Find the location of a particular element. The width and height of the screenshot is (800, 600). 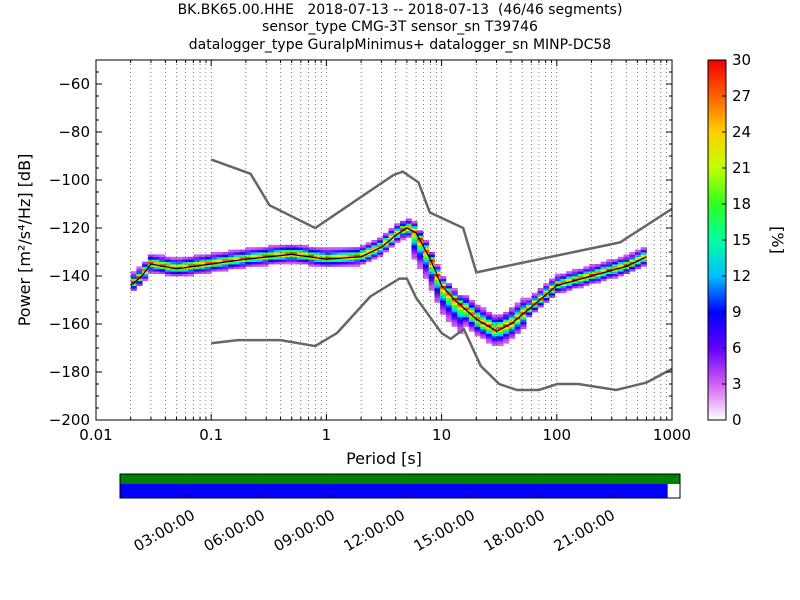

coverage-time-label: 18:00:00 is located at coordinates (514, 530).